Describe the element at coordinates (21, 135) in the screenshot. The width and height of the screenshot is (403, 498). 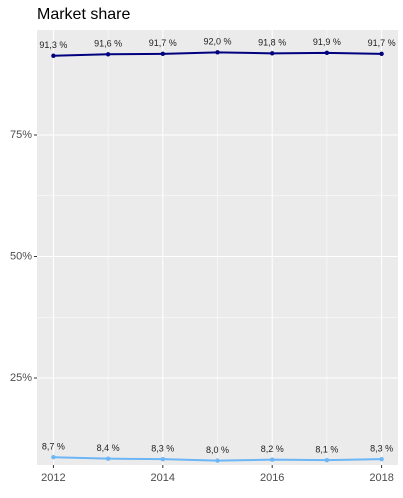
I see `y-tick-label: 75%` at that location.